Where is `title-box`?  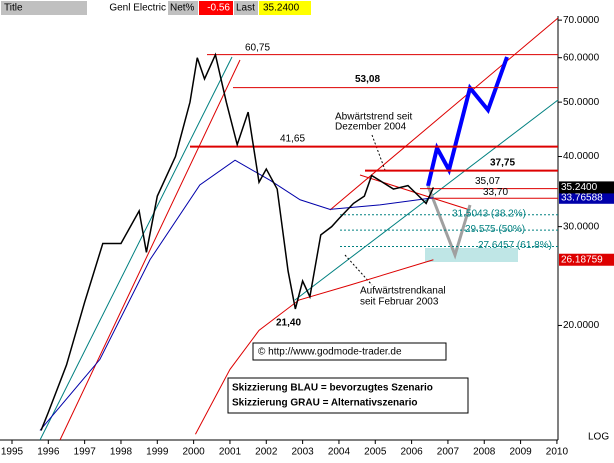
title-box is located at coordinates (44, 8).